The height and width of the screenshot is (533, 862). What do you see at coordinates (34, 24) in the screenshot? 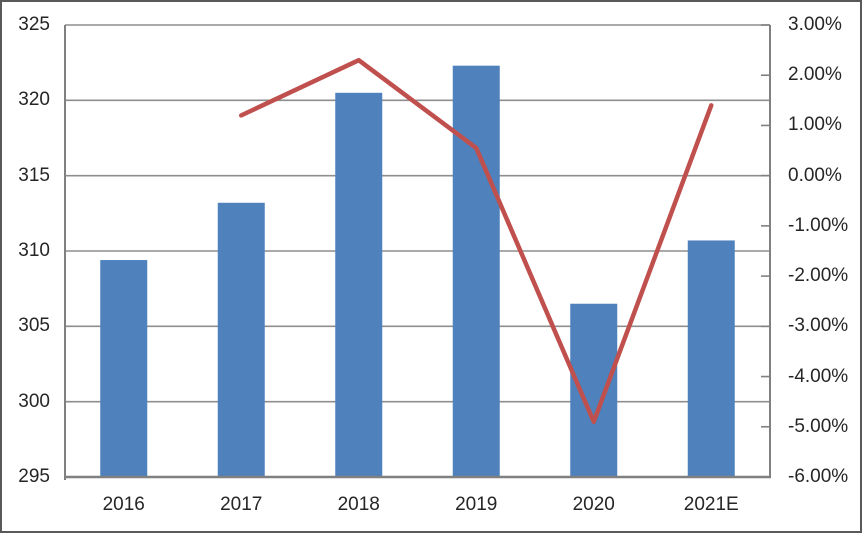
I see `left-axis-tick-label: 325` at bounding box center [34, 24].